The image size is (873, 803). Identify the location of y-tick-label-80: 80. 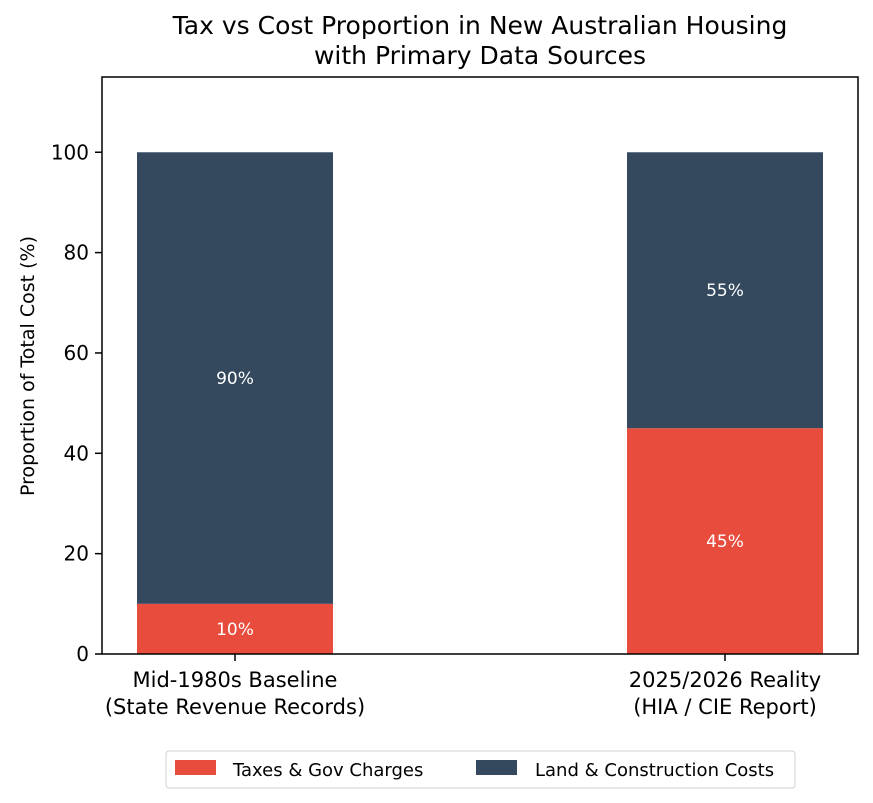
(76, 253).